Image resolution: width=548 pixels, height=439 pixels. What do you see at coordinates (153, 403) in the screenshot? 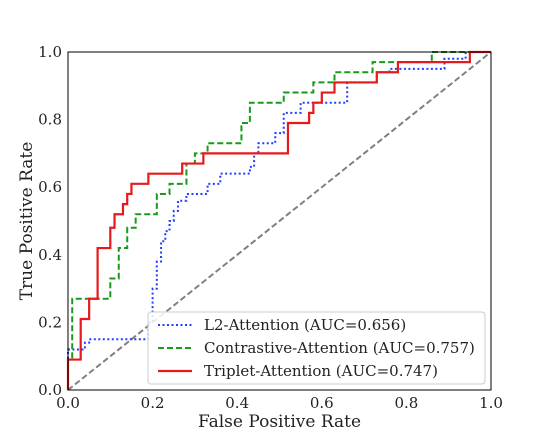
I see `x-tick-label: 0.2` at bounding box center [153, 403].